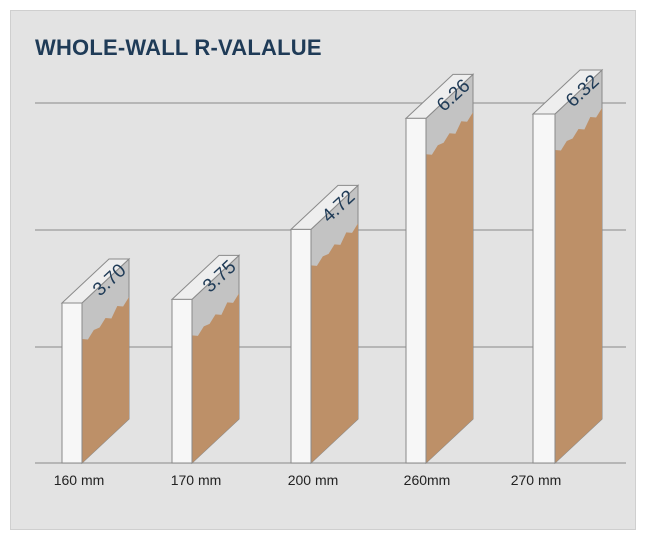  Describe the element at coordinates (79, 480) in the screenshot. I see `category-label: 160 mm` at that location.